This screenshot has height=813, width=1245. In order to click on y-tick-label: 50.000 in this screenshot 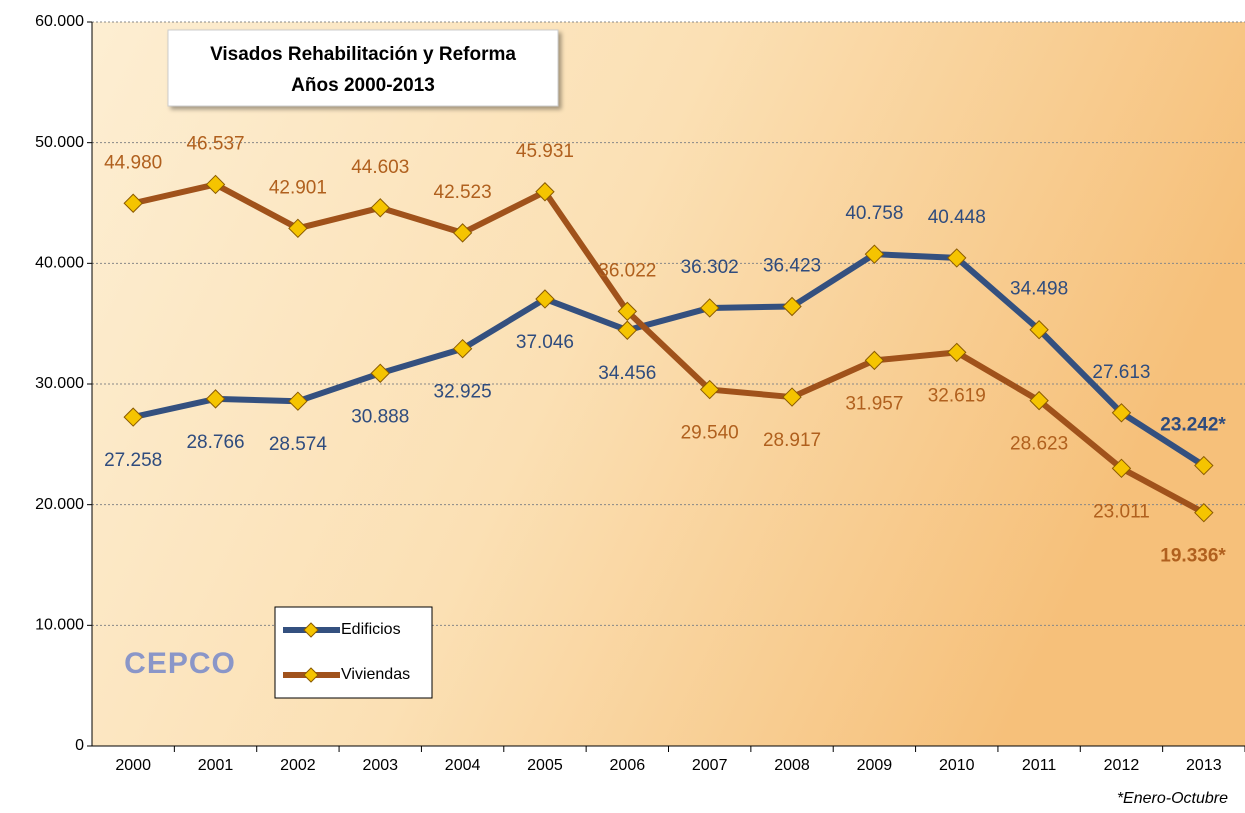, I will do `click(59, 142)`.